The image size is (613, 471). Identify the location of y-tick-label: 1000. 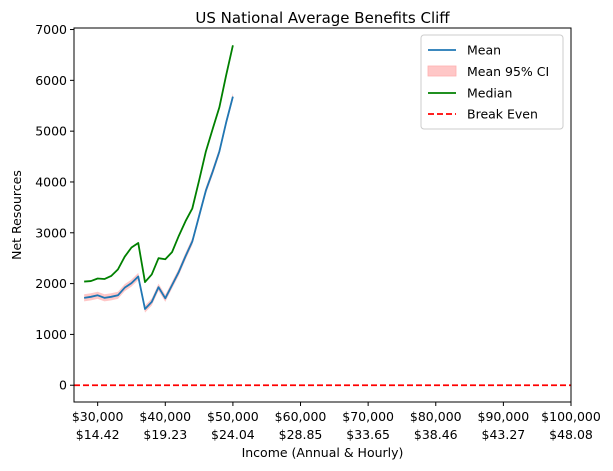
(51, 334).